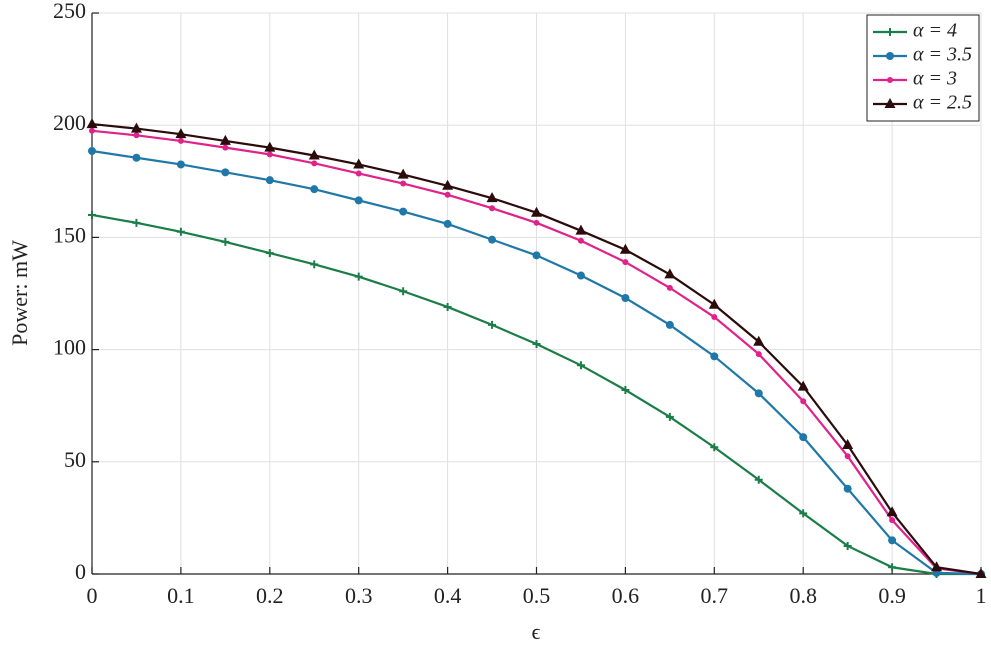 Image resolution: width=991 pixels, height=650 pixels. What do you see at coordinates (75, 459) in the screenshot?
I see `y-tick-label: 50` at bounding box center [75, 459].